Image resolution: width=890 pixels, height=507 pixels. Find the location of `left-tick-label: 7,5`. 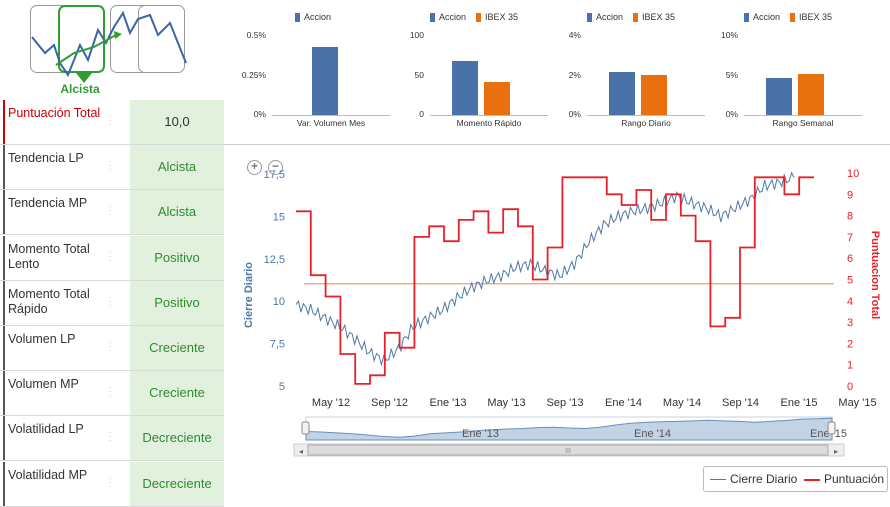

left-tick-label: 7,5 is located at coordinates (277, 345).